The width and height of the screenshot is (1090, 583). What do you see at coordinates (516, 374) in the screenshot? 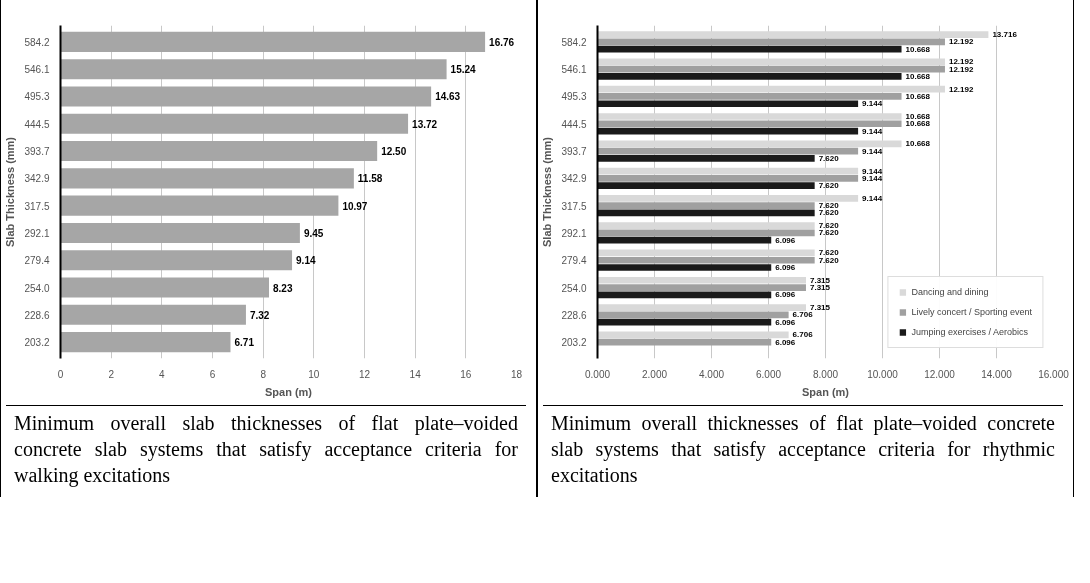
I see `x-tick-label: 18` at bounding box center [516, 374].